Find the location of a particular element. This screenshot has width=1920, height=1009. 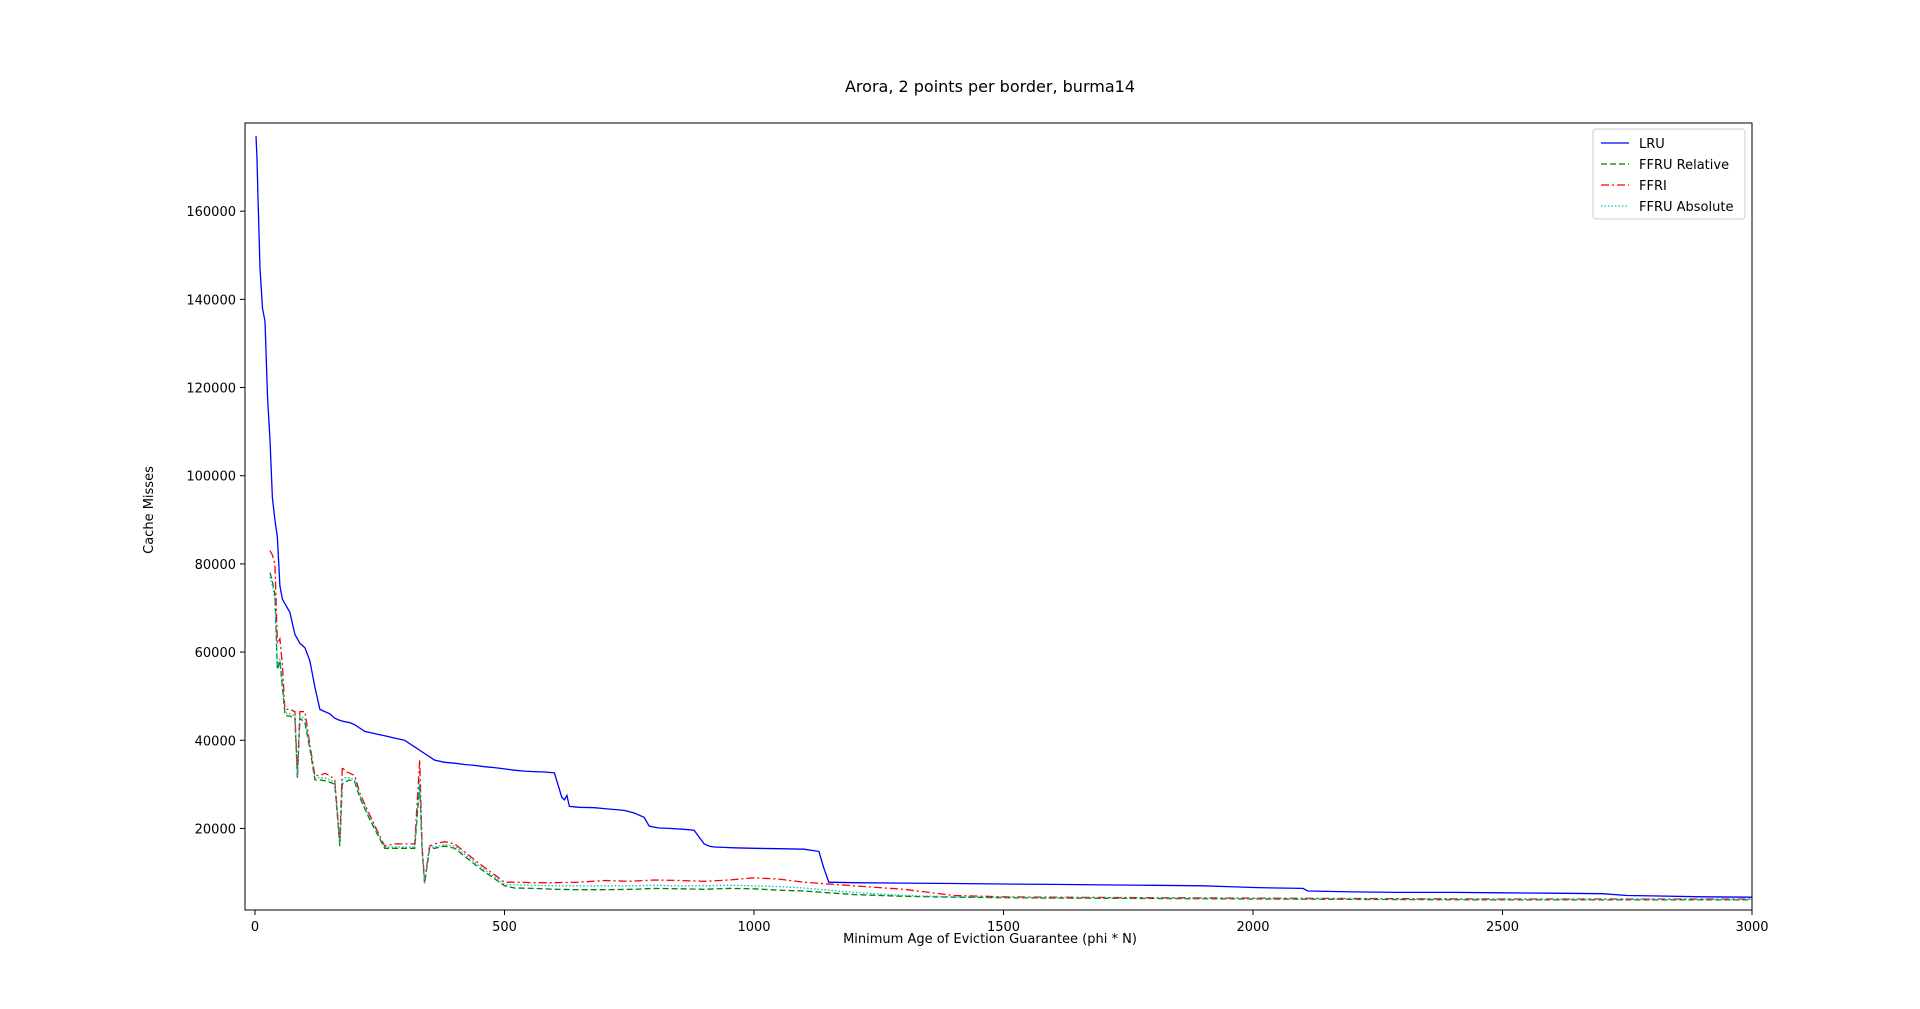

x-tick-label: 2000 is located at coordinates (1252, 927).